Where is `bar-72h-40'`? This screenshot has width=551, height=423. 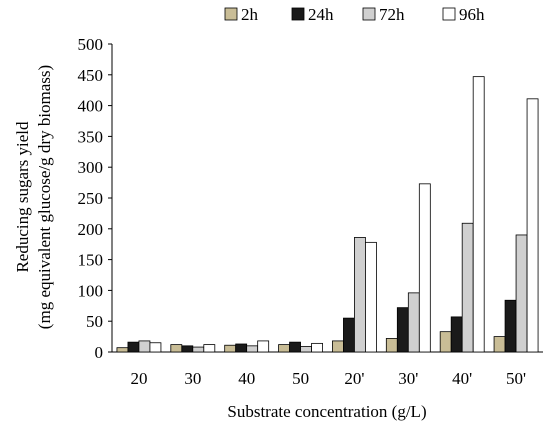
bar-72h-40' is located at coordinates (467, 287).